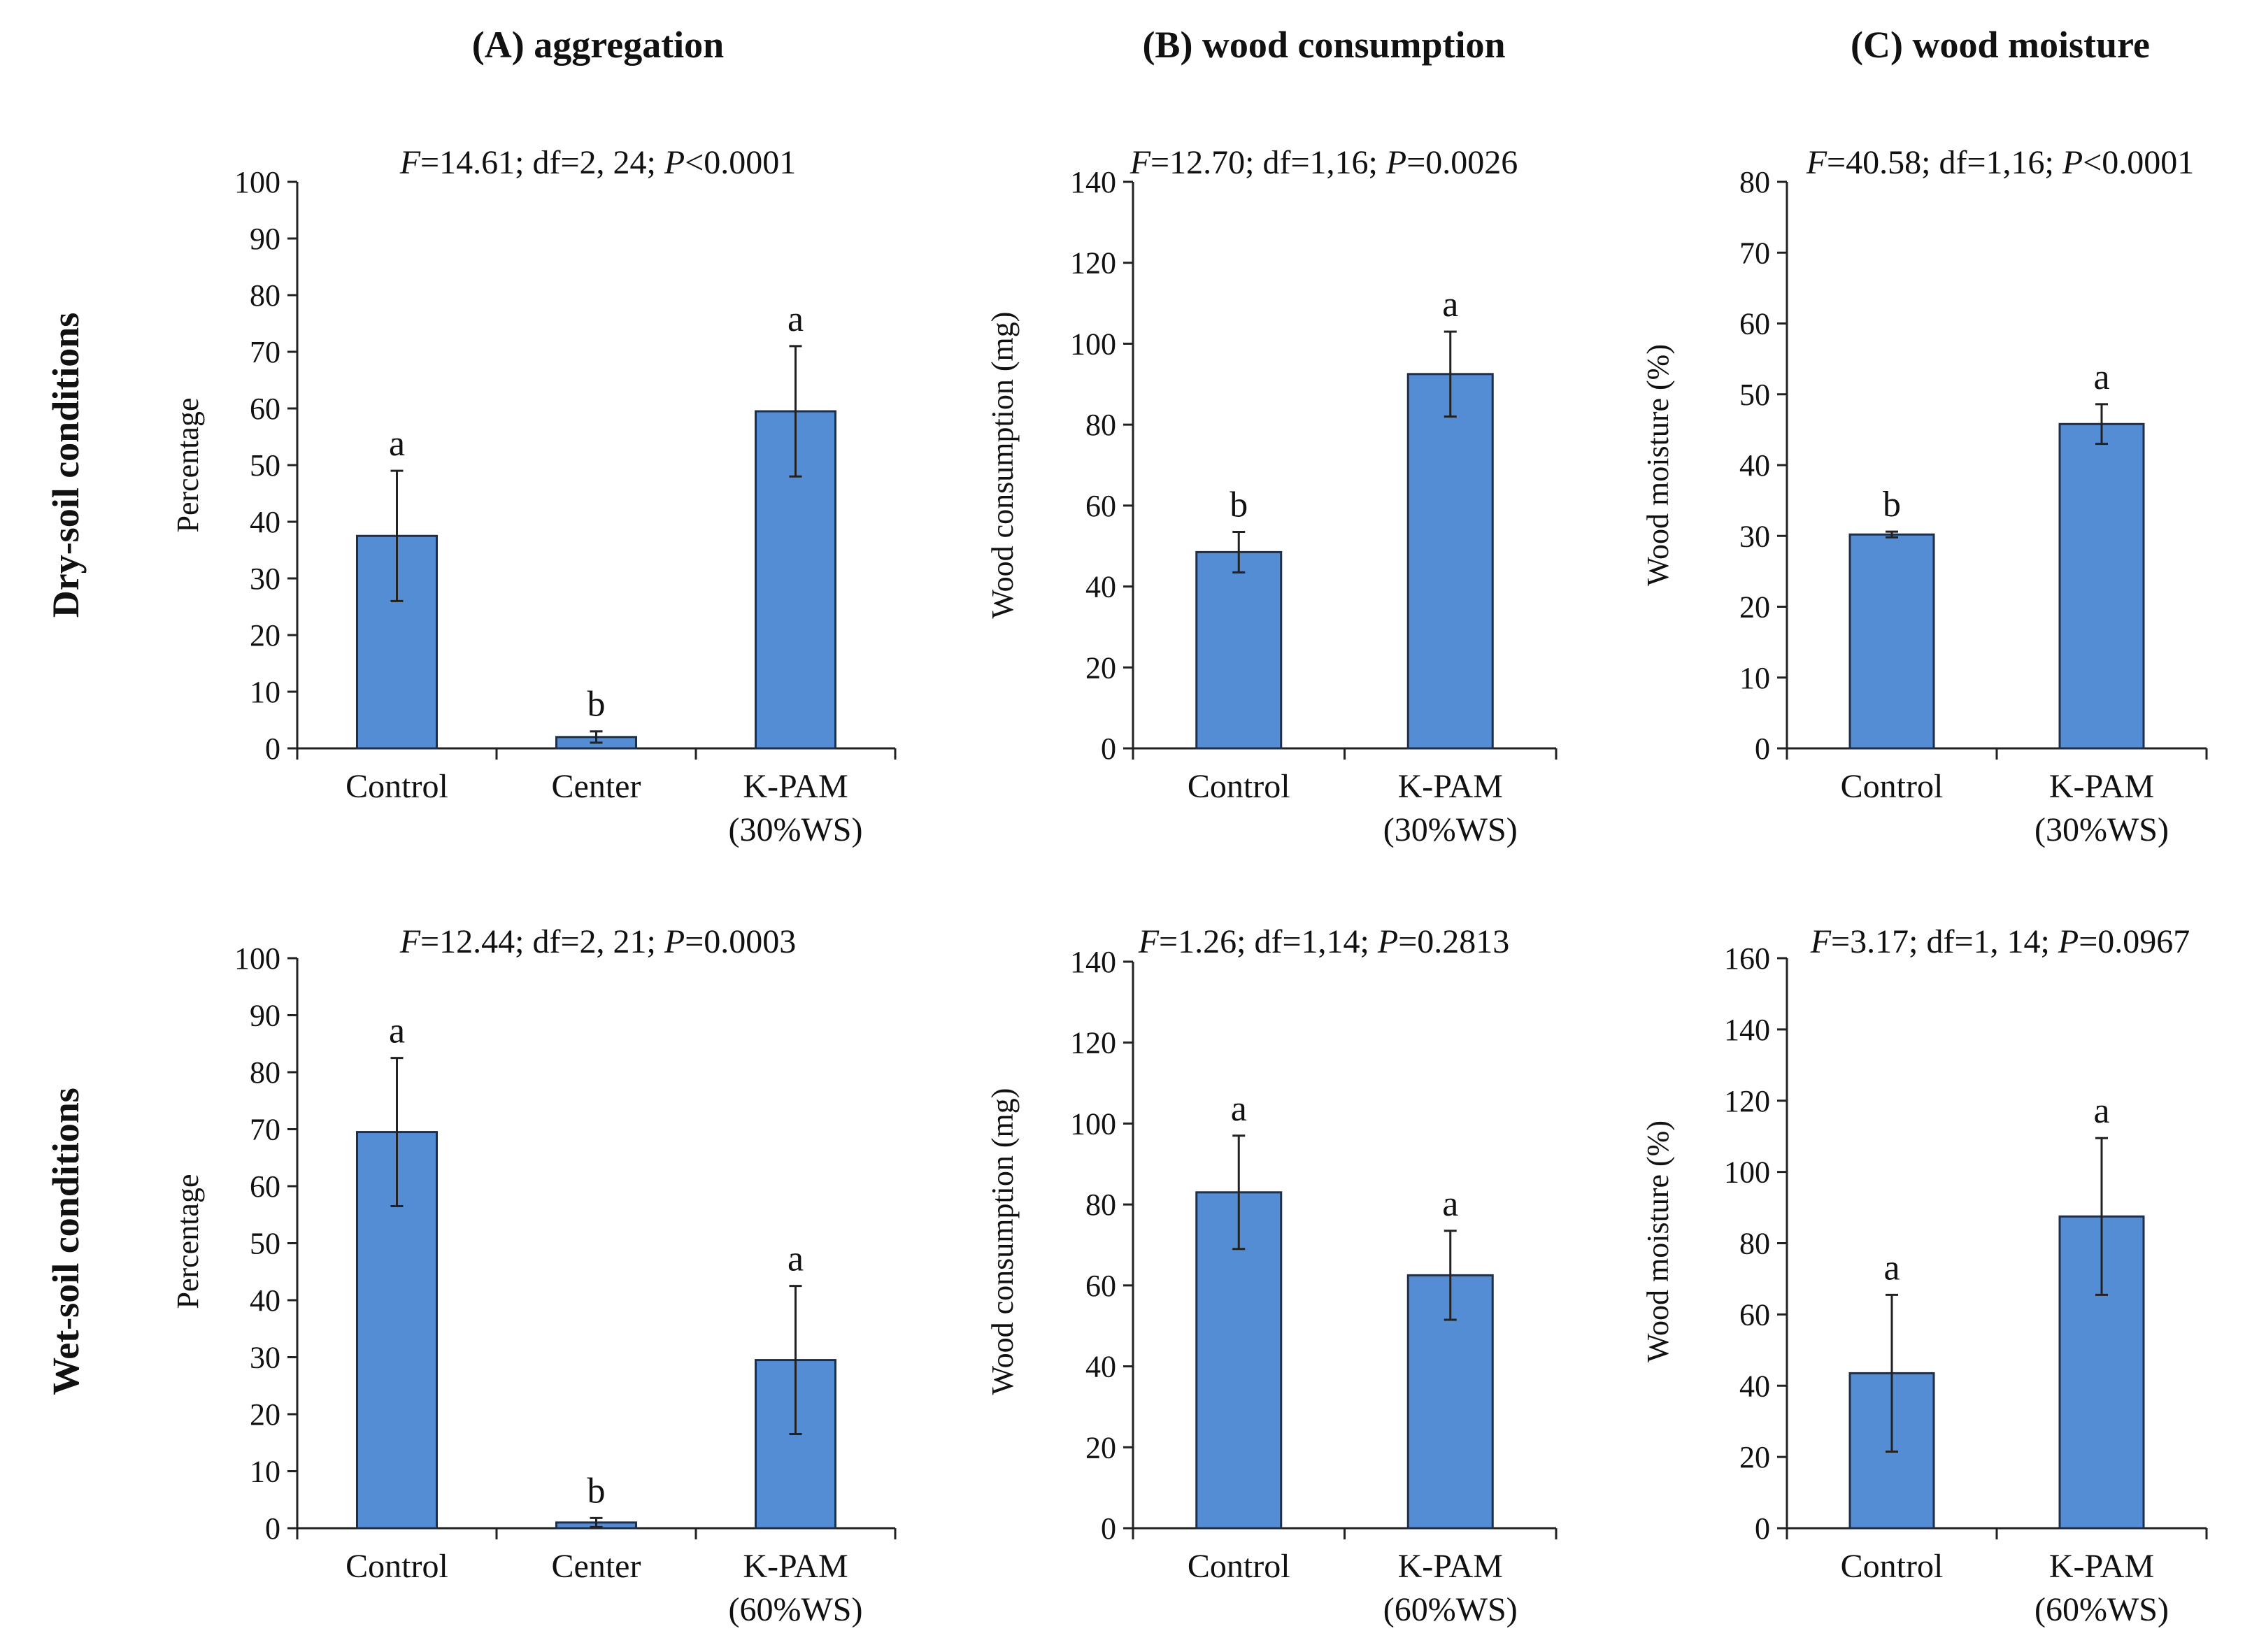  I want to click on stats-text: F=12.70; df=1,16; P=0.0026, so click(1324, 162).